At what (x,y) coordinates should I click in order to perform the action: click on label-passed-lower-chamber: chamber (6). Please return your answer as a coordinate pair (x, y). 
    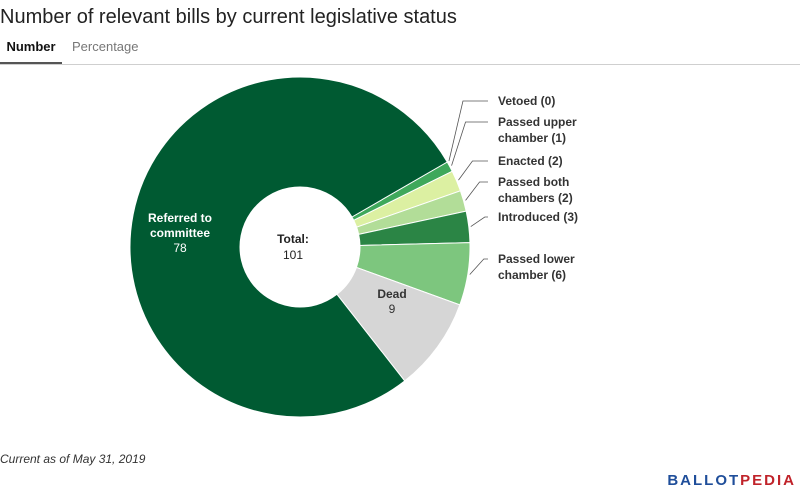
    Looking at the image, I should click on (532, 275).